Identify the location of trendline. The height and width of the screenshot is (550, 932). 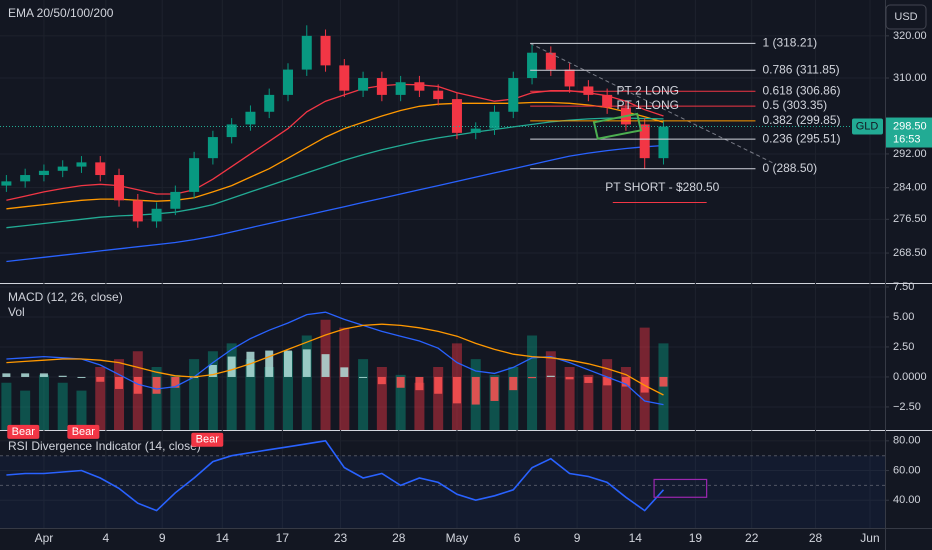
(653, 103).